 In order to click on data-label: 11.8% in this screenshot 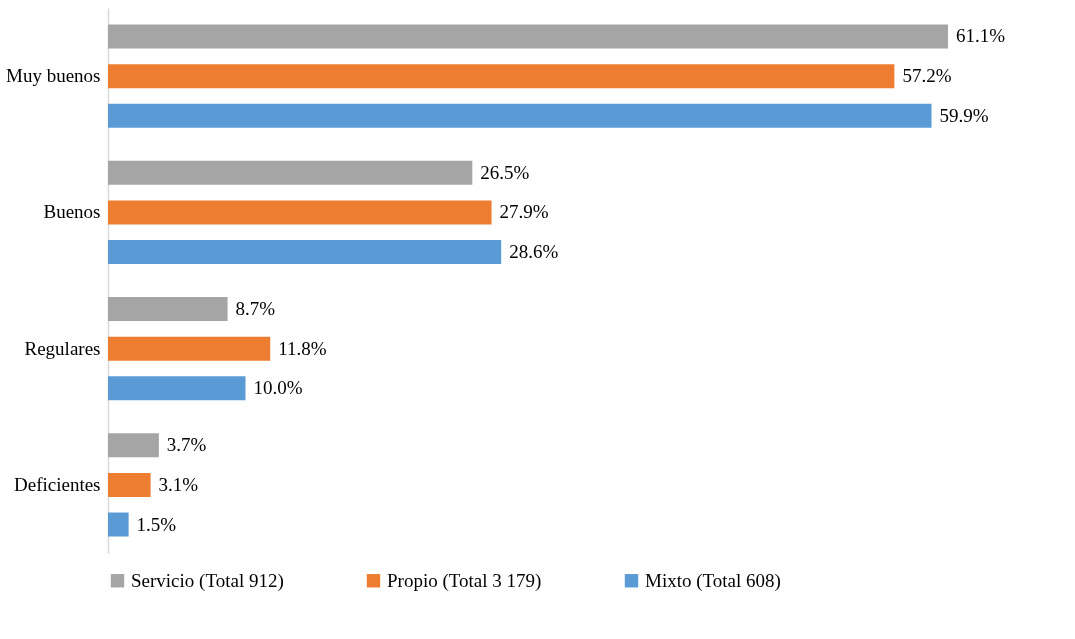, I will do `click(302, 348)`.